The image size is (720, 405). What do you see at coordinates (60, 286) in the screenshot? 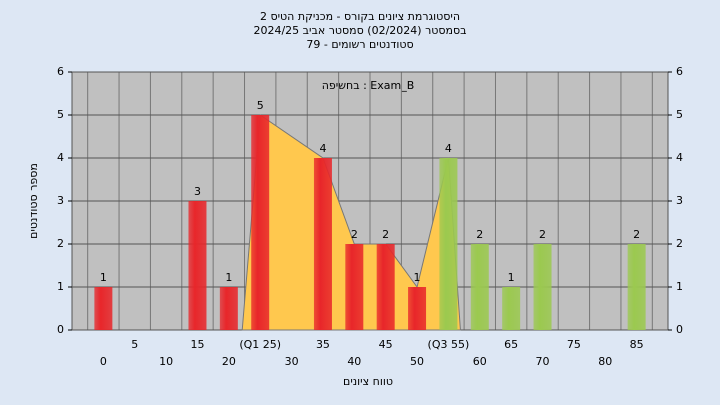
I see `y-tick-label: 1` at bounding box center [60, 286].